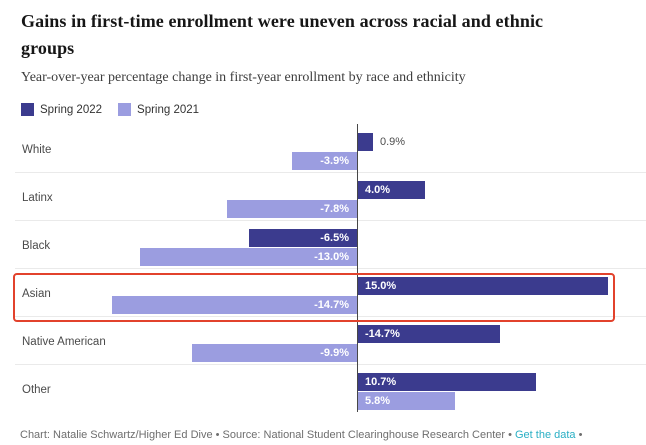  Describe the element at coordinates (71, 109) in the screenshot. I see `legend-label-spring-2022: Spring 2022` at that location.